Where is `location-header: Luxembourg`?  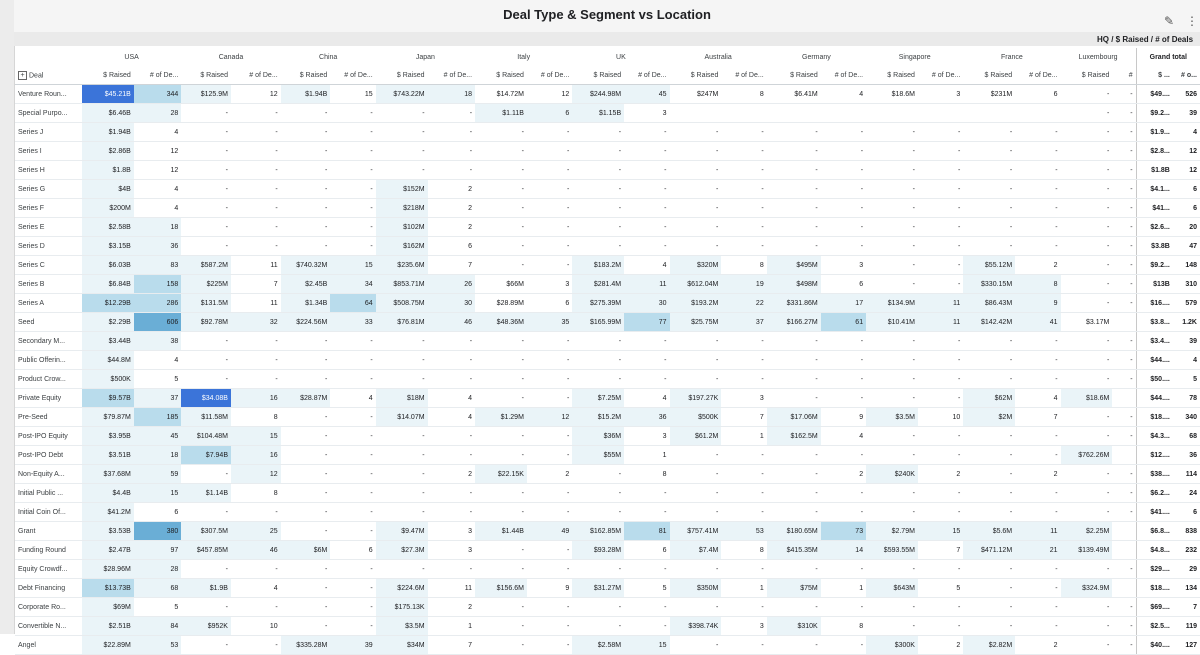
location-header: Luxembourg is located at coordinates (1098, 57).